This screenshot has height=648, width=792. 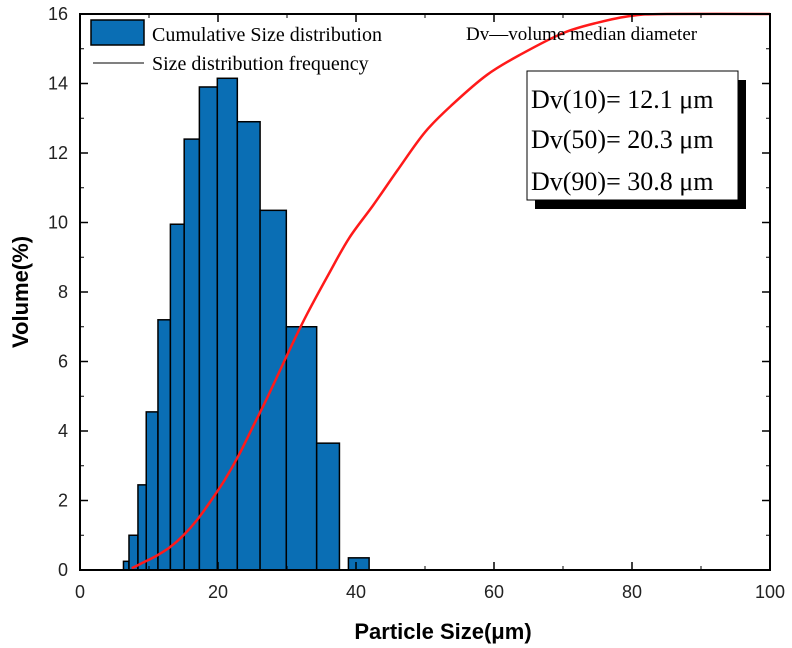 I want to click on y-tick-label: 6, so click(x=63, y=362).